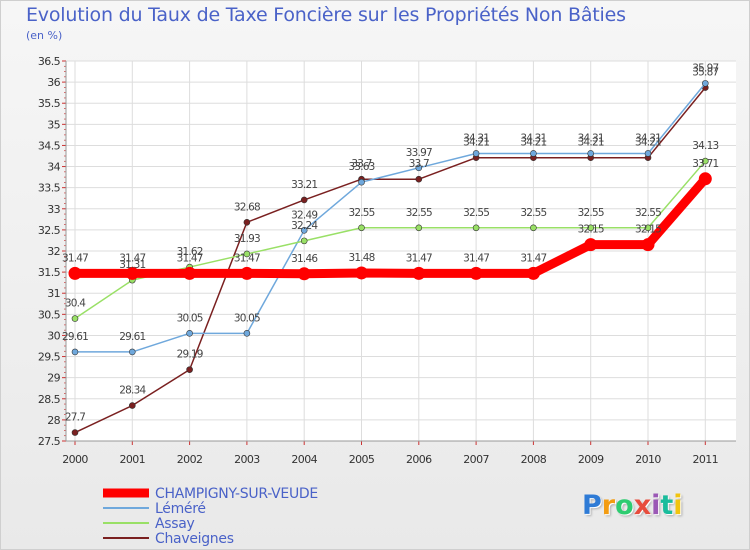  Describe the element at coordinates (592, 505) in the screenshot. I see `logo-letter: P` at that location.